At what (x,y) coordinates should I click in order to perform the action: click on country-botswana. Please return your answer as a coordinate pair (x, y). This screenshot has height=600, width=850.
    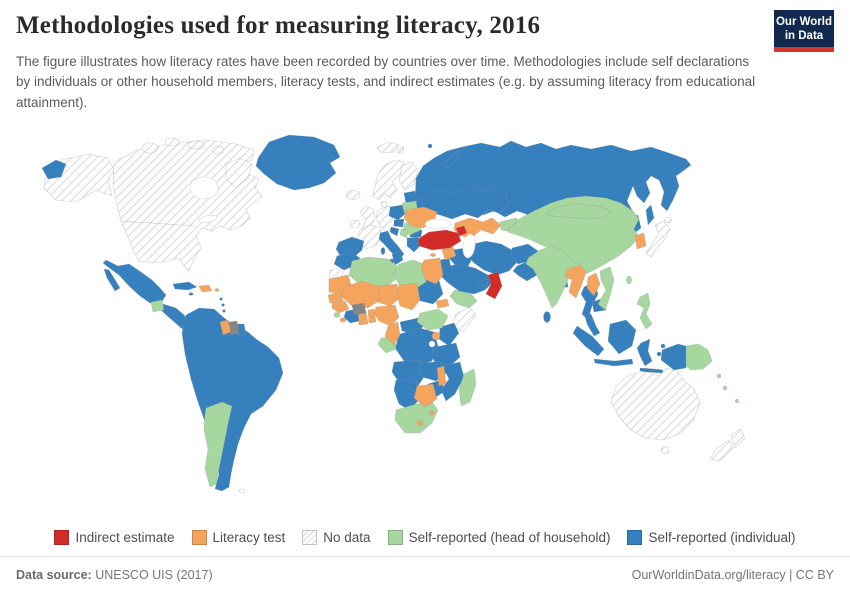
    Looking at the image, I should click on (425, 395).